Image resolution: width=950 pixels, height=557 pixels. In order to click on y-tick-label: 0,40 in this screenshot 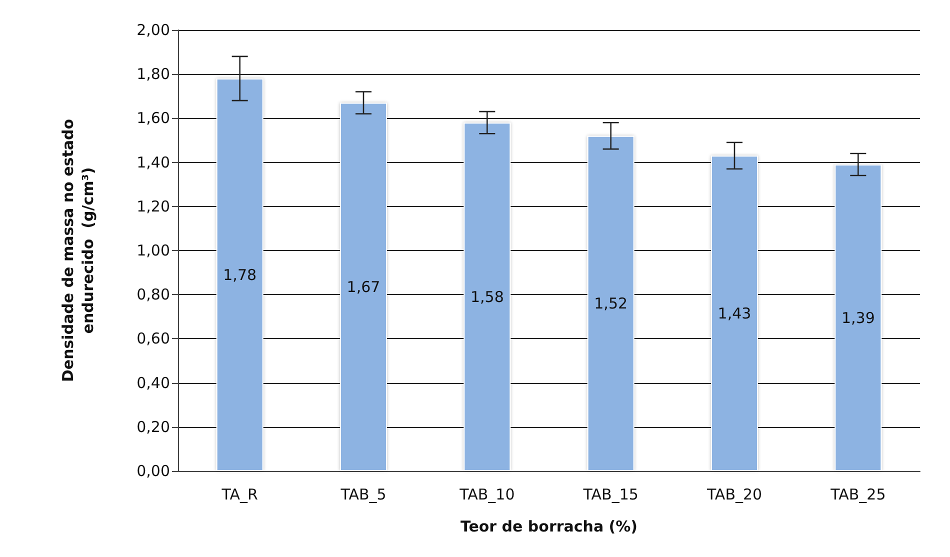, I will do `click(153, 383)`.